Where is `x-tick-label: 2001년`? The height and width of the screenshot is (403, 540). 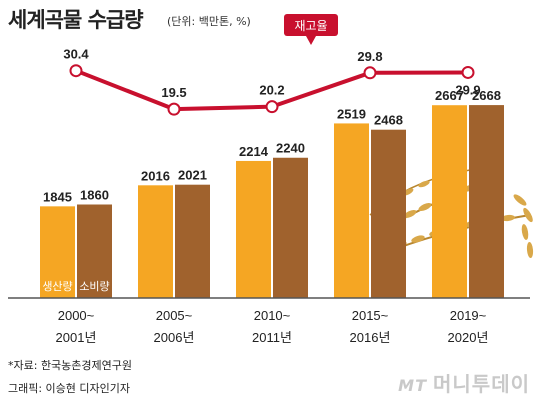 x-tick-label: 2001년 is located at coordinates (76, 337).